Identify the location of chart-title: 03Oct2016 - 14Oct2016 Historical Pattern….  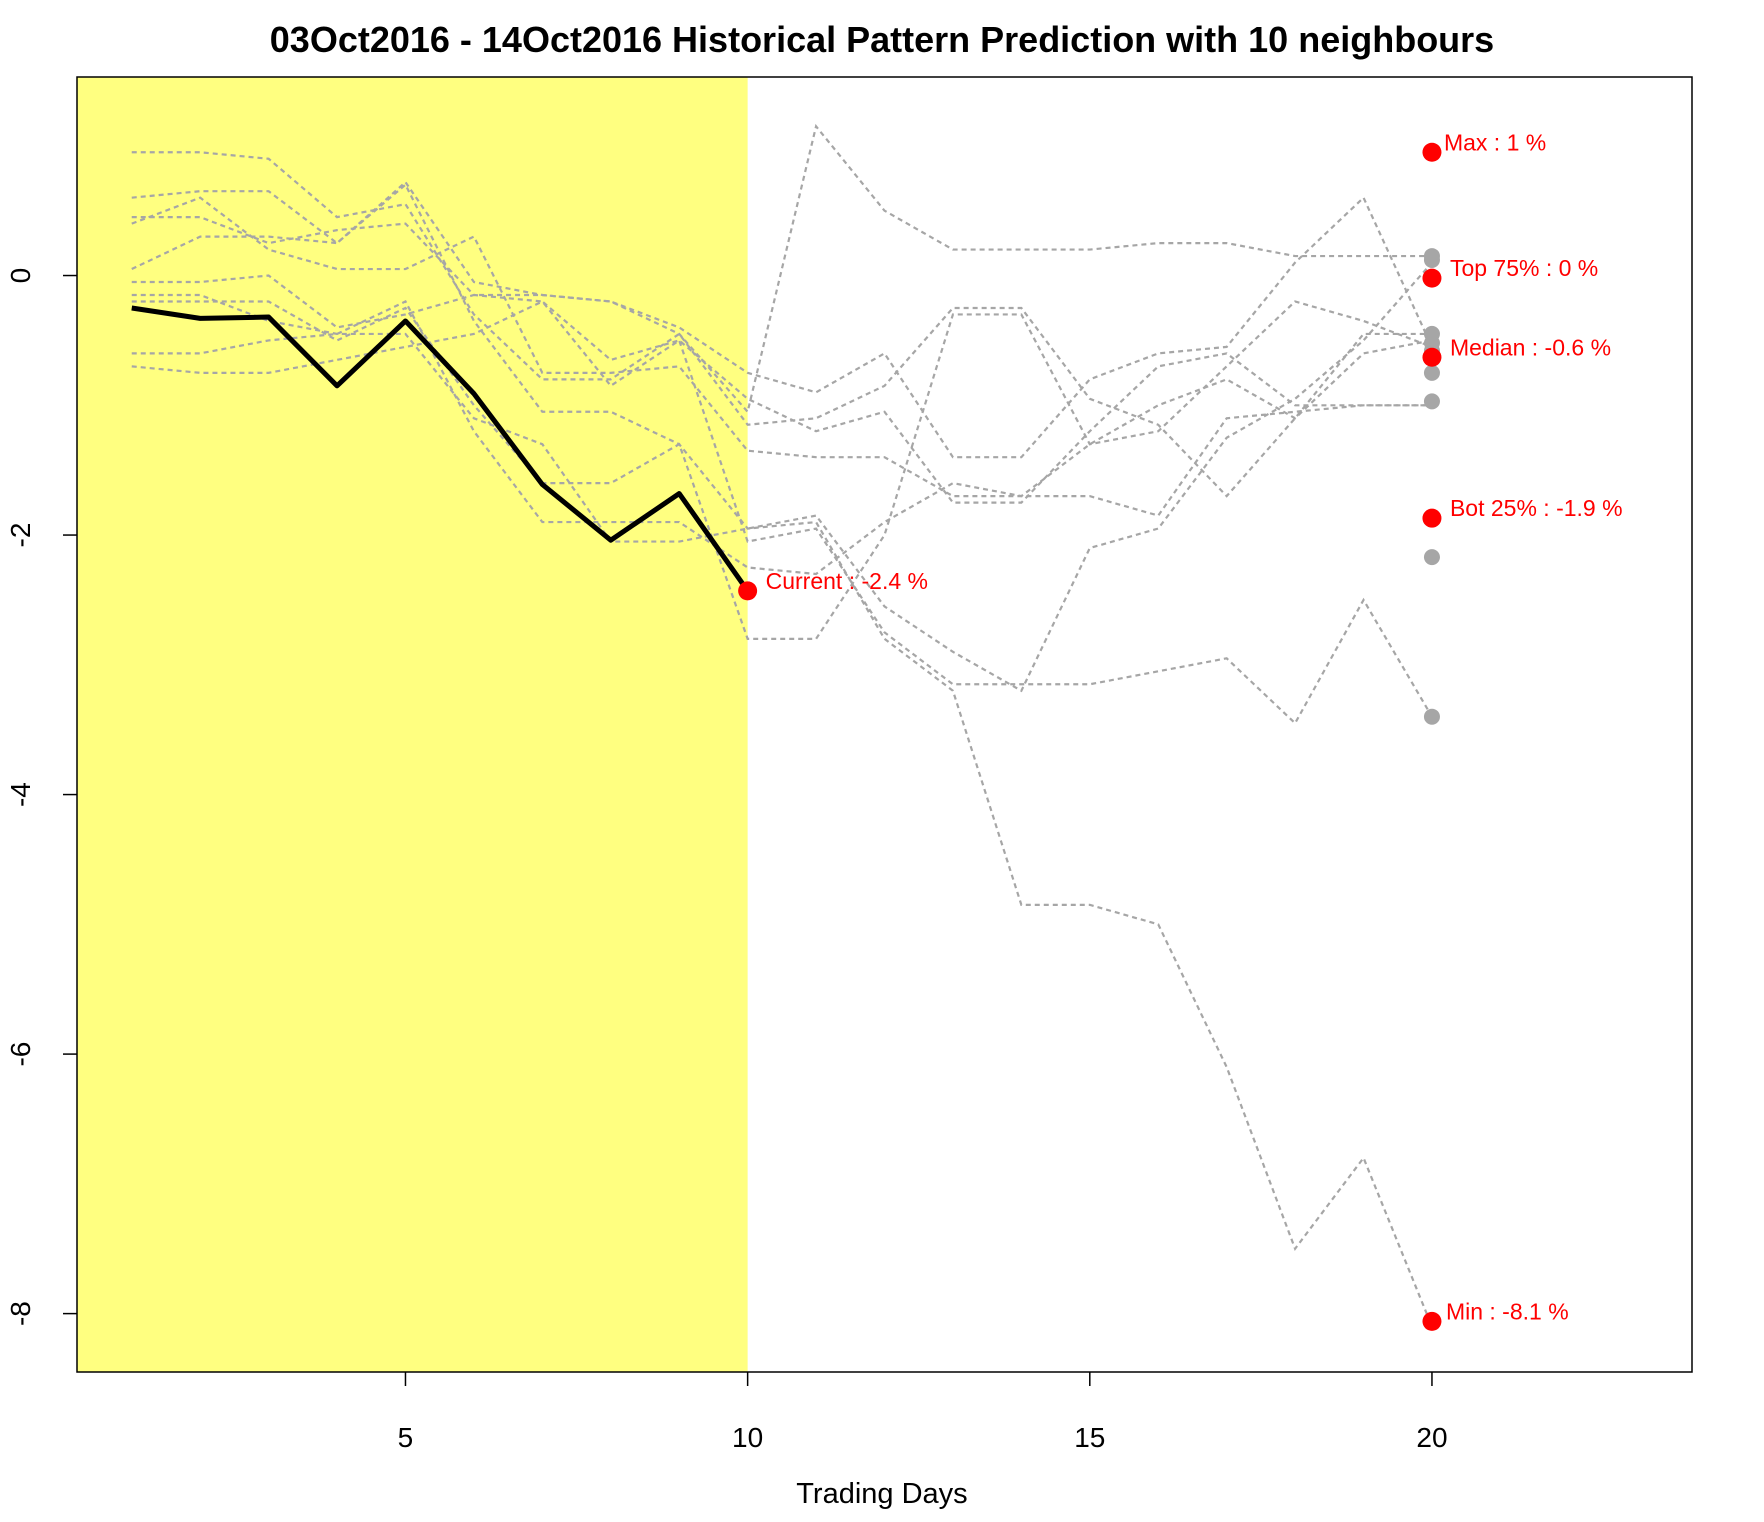
(882, 39).